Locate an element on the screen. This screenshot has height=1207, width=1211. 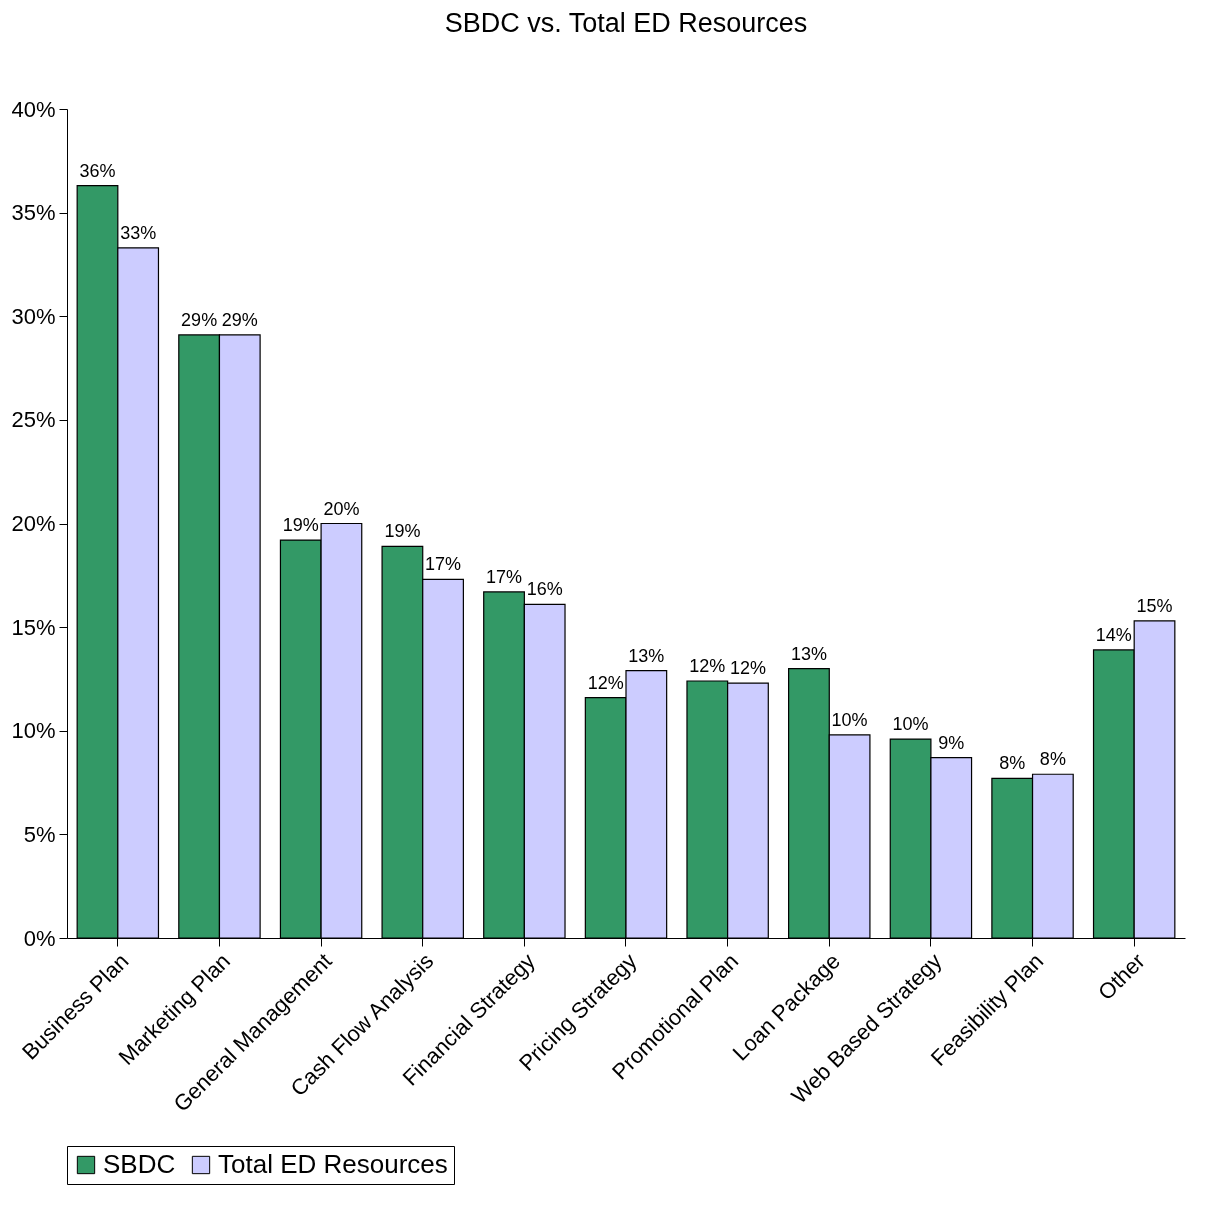
data-label: 33% is located at coordinates (138, 232).